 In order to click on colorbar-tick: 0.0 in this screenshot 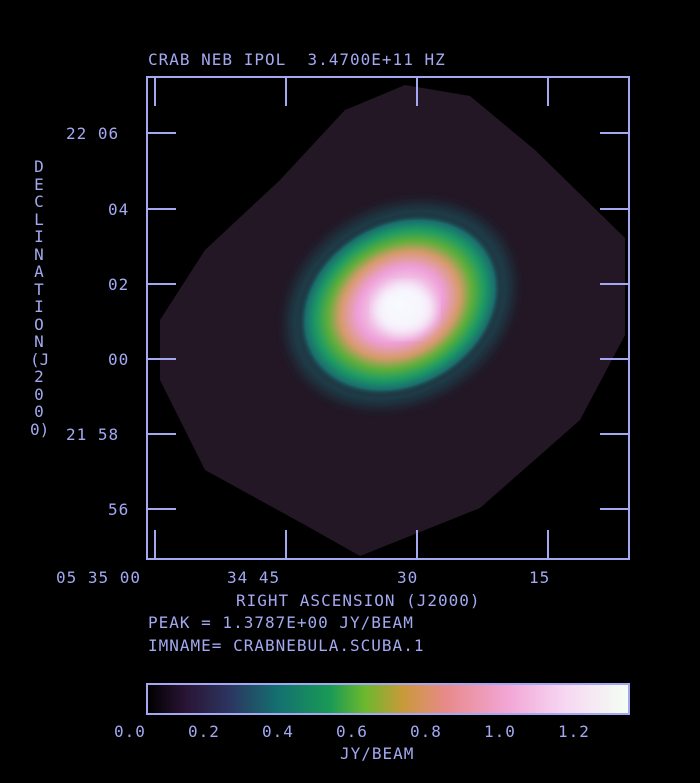, I will do `click(130, 731)`.